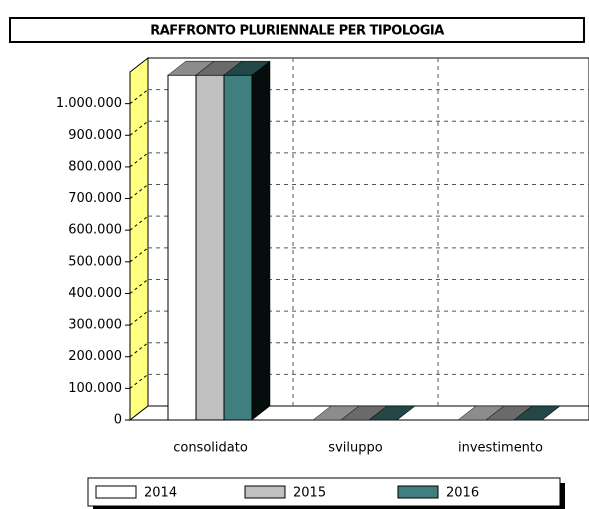 Image resolution: width=589 pixels, height=509 pixels. I want to click on y-tick-label: 600.000, so click(95, 230).